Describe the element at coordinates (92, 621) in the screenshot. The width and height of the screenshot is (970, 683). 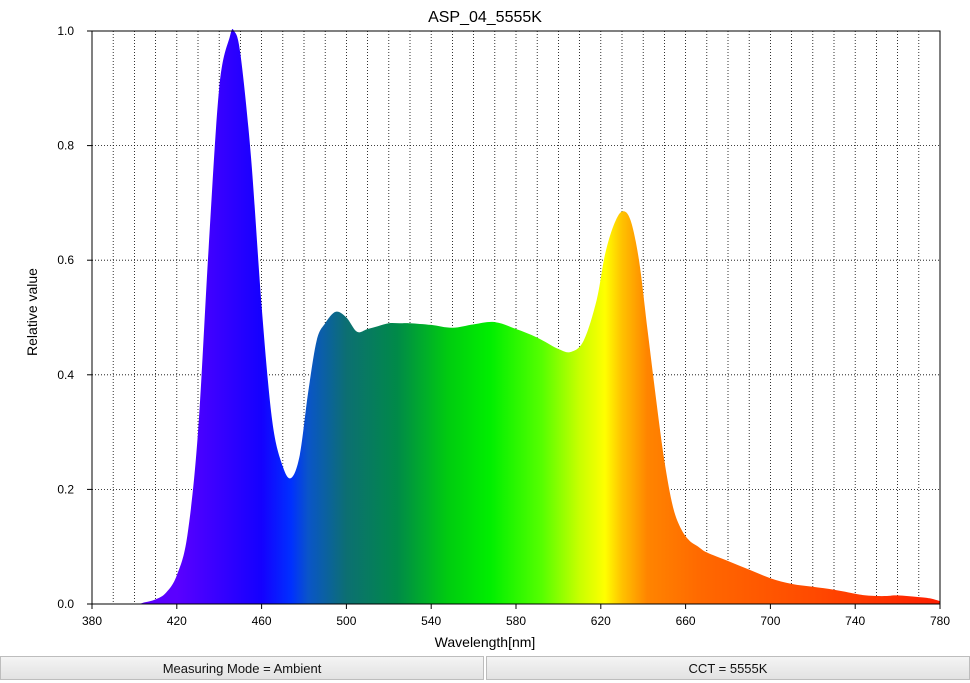
I see `x-tick-label: 380` at that location.